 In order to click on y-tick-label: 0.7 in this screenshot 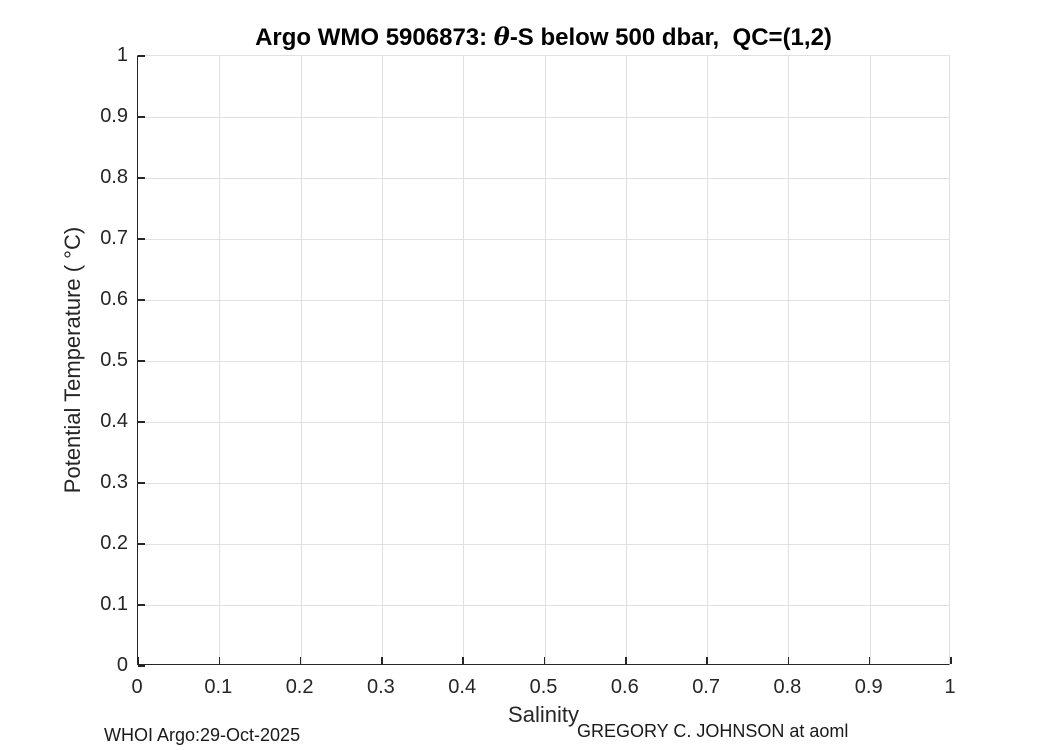, I will do `click(114, 238)`.